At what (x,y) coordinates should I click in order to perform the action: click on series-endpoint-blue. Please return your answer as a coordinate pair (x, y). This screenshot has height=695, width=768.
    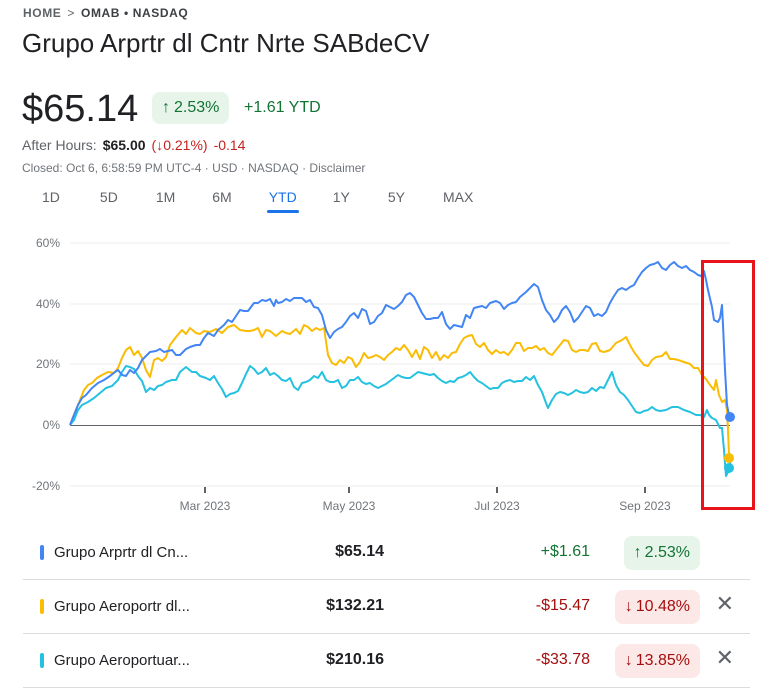
    Looking at the image, I should click on (730, 417).